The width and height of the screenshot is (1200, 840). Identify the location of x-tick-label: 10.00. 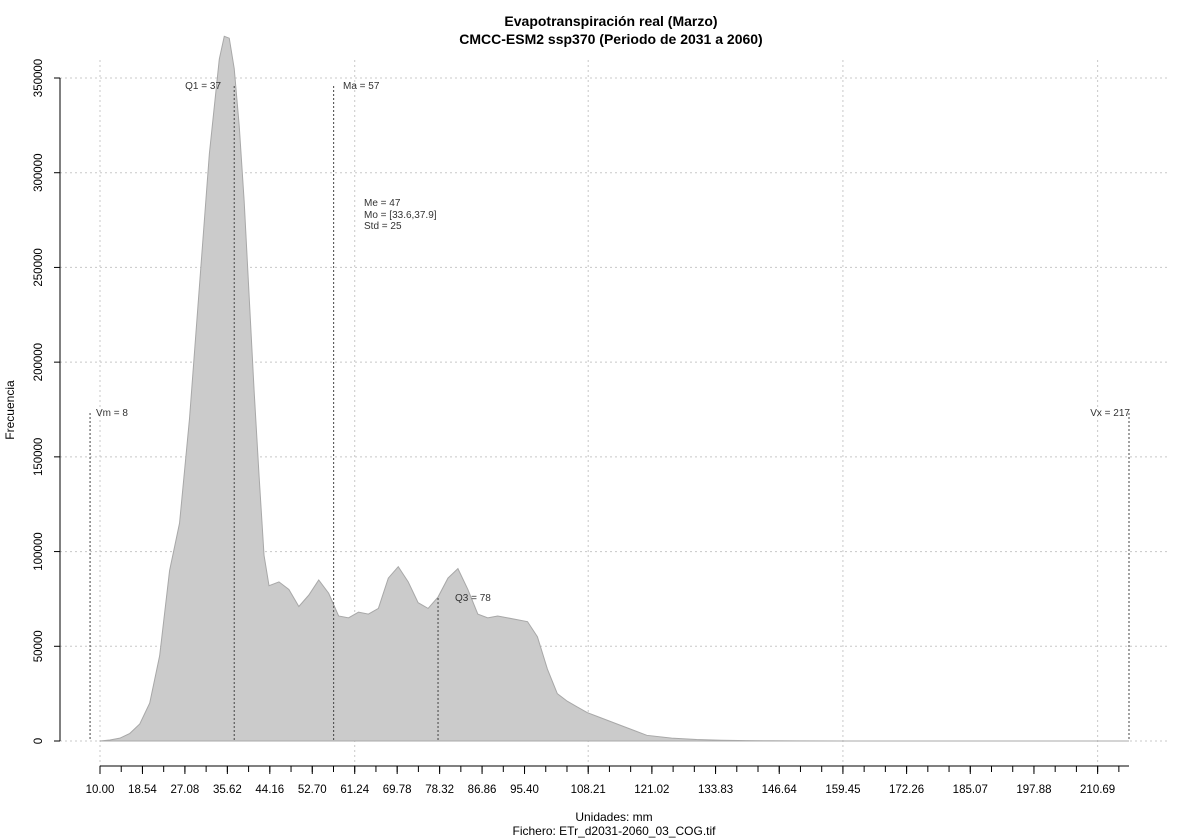
(100, 790).